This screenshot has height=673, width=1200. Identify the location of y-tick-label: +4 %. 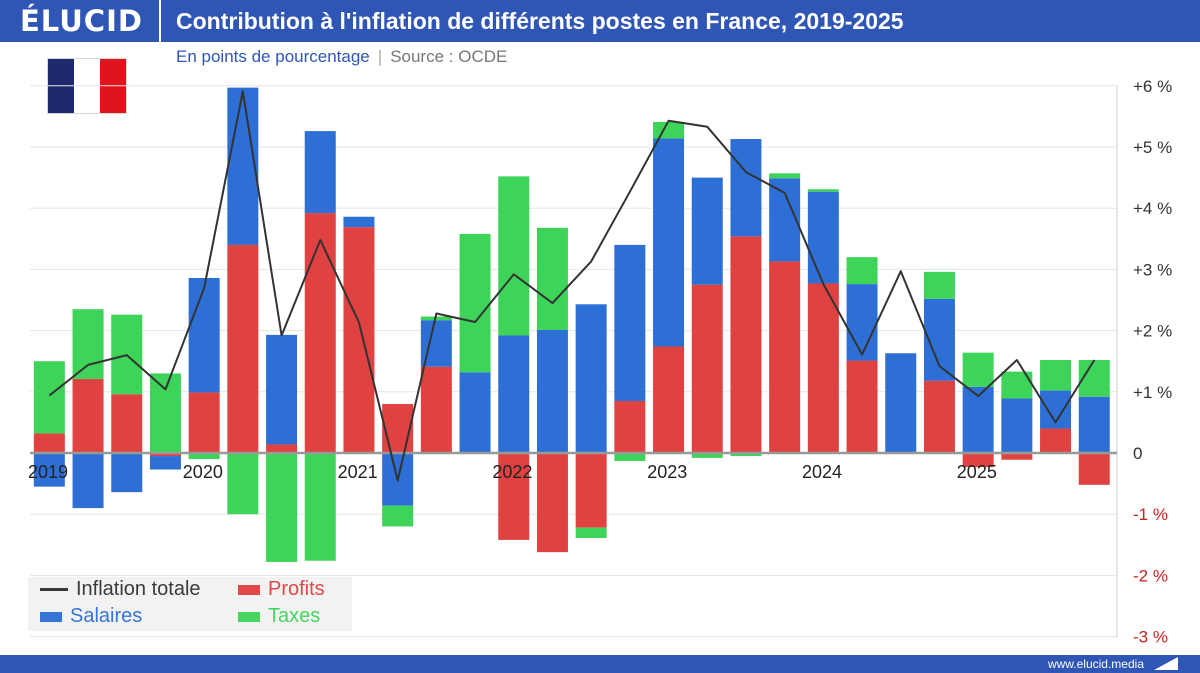
(1152, 208).